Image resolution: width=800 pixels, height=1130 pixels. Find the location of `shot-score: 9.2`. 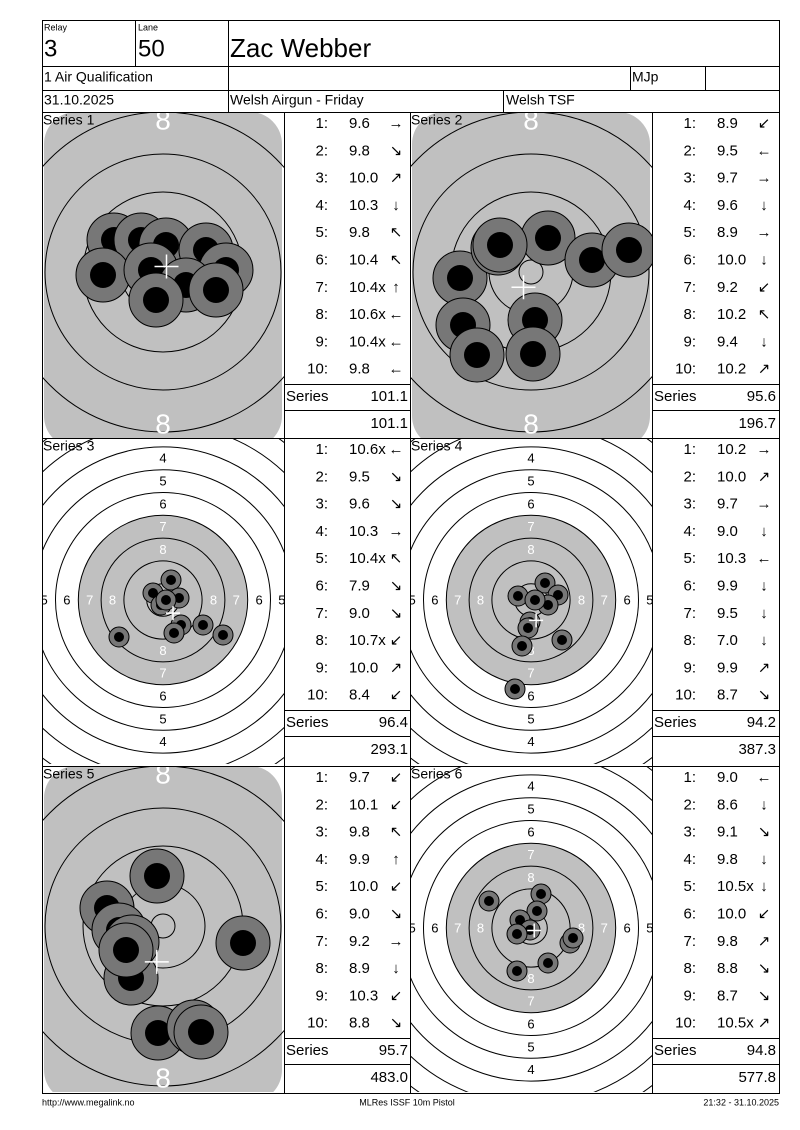

shot-score: 9.2 is located at coordinates (359, 941).